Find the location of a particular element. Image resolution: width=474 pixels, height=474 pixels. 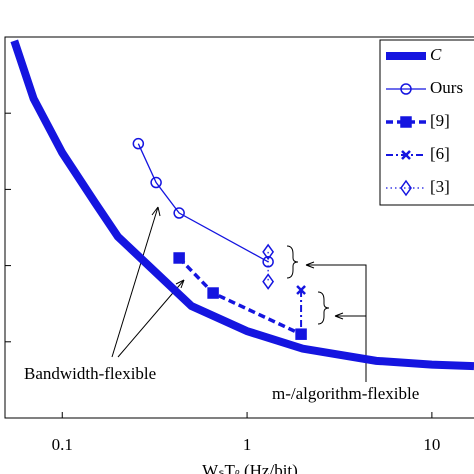

x-tick-label: 10 is located at coordinates (431, 444).